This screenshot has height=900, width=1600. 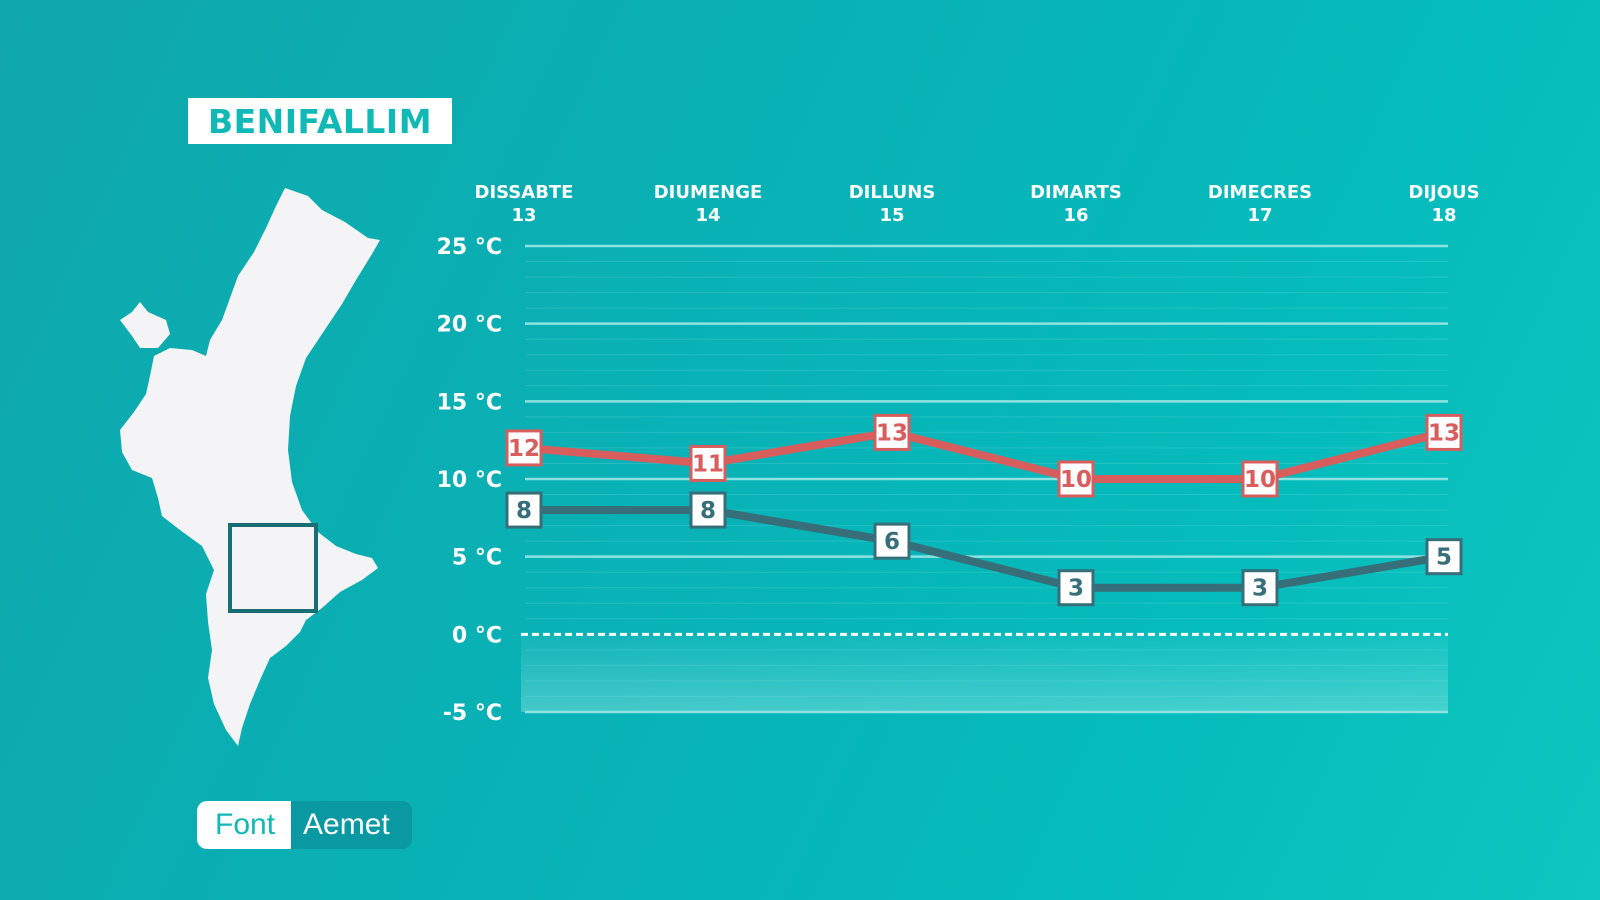 I want to click on valencia-region-map-icon, so click(x=250, y=467).